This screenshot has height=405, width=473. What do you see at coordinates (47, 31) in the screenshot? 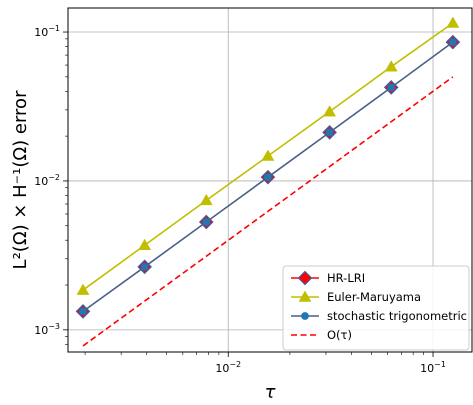
I see `y-tick-label: 10⁻¹` at bounding box center [47, 31].